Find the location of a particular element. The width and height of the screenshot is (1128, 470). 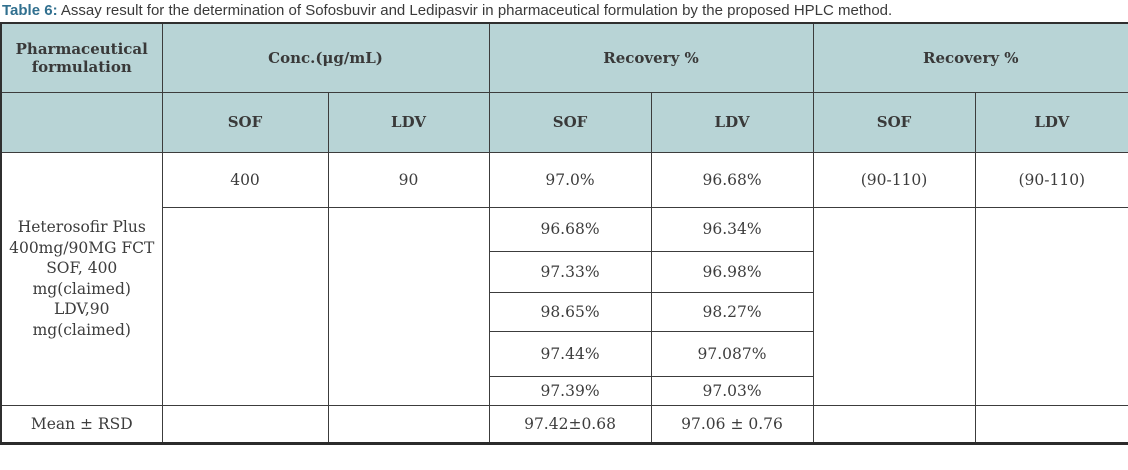

table-caption-number: Table 6: is located at coordinates (30, 10).